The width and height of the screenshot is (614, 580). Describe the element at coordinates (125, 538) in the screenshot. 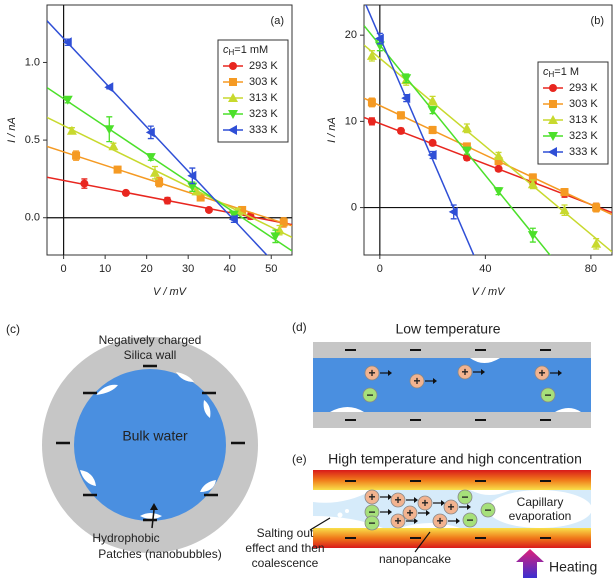

I see `patch-label: Hydrophobic` at that location.